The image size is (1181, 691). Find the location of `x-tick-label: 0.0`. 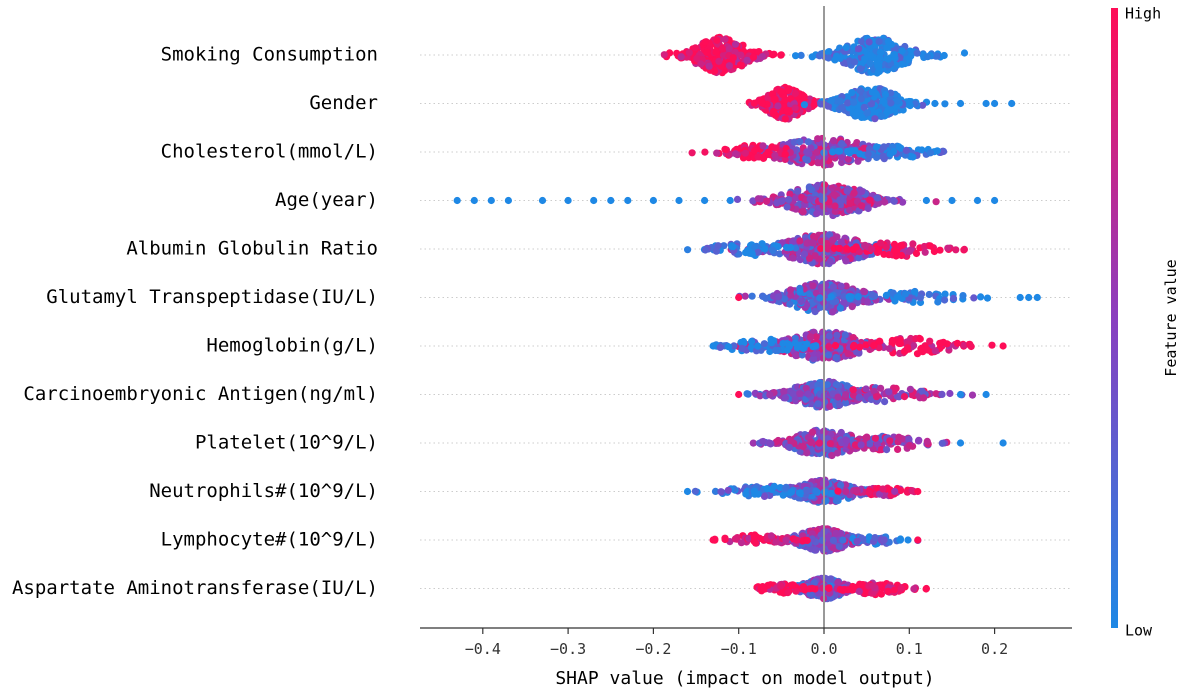

x-tick-label: 0.0 is located at coordinates (823, 649).